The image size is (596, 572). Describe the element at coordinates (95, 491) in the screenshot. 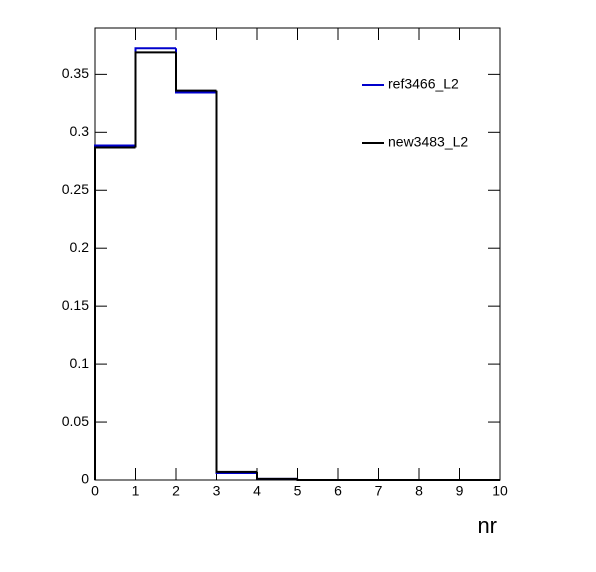

I see `x-tick-label: 0` at that location.